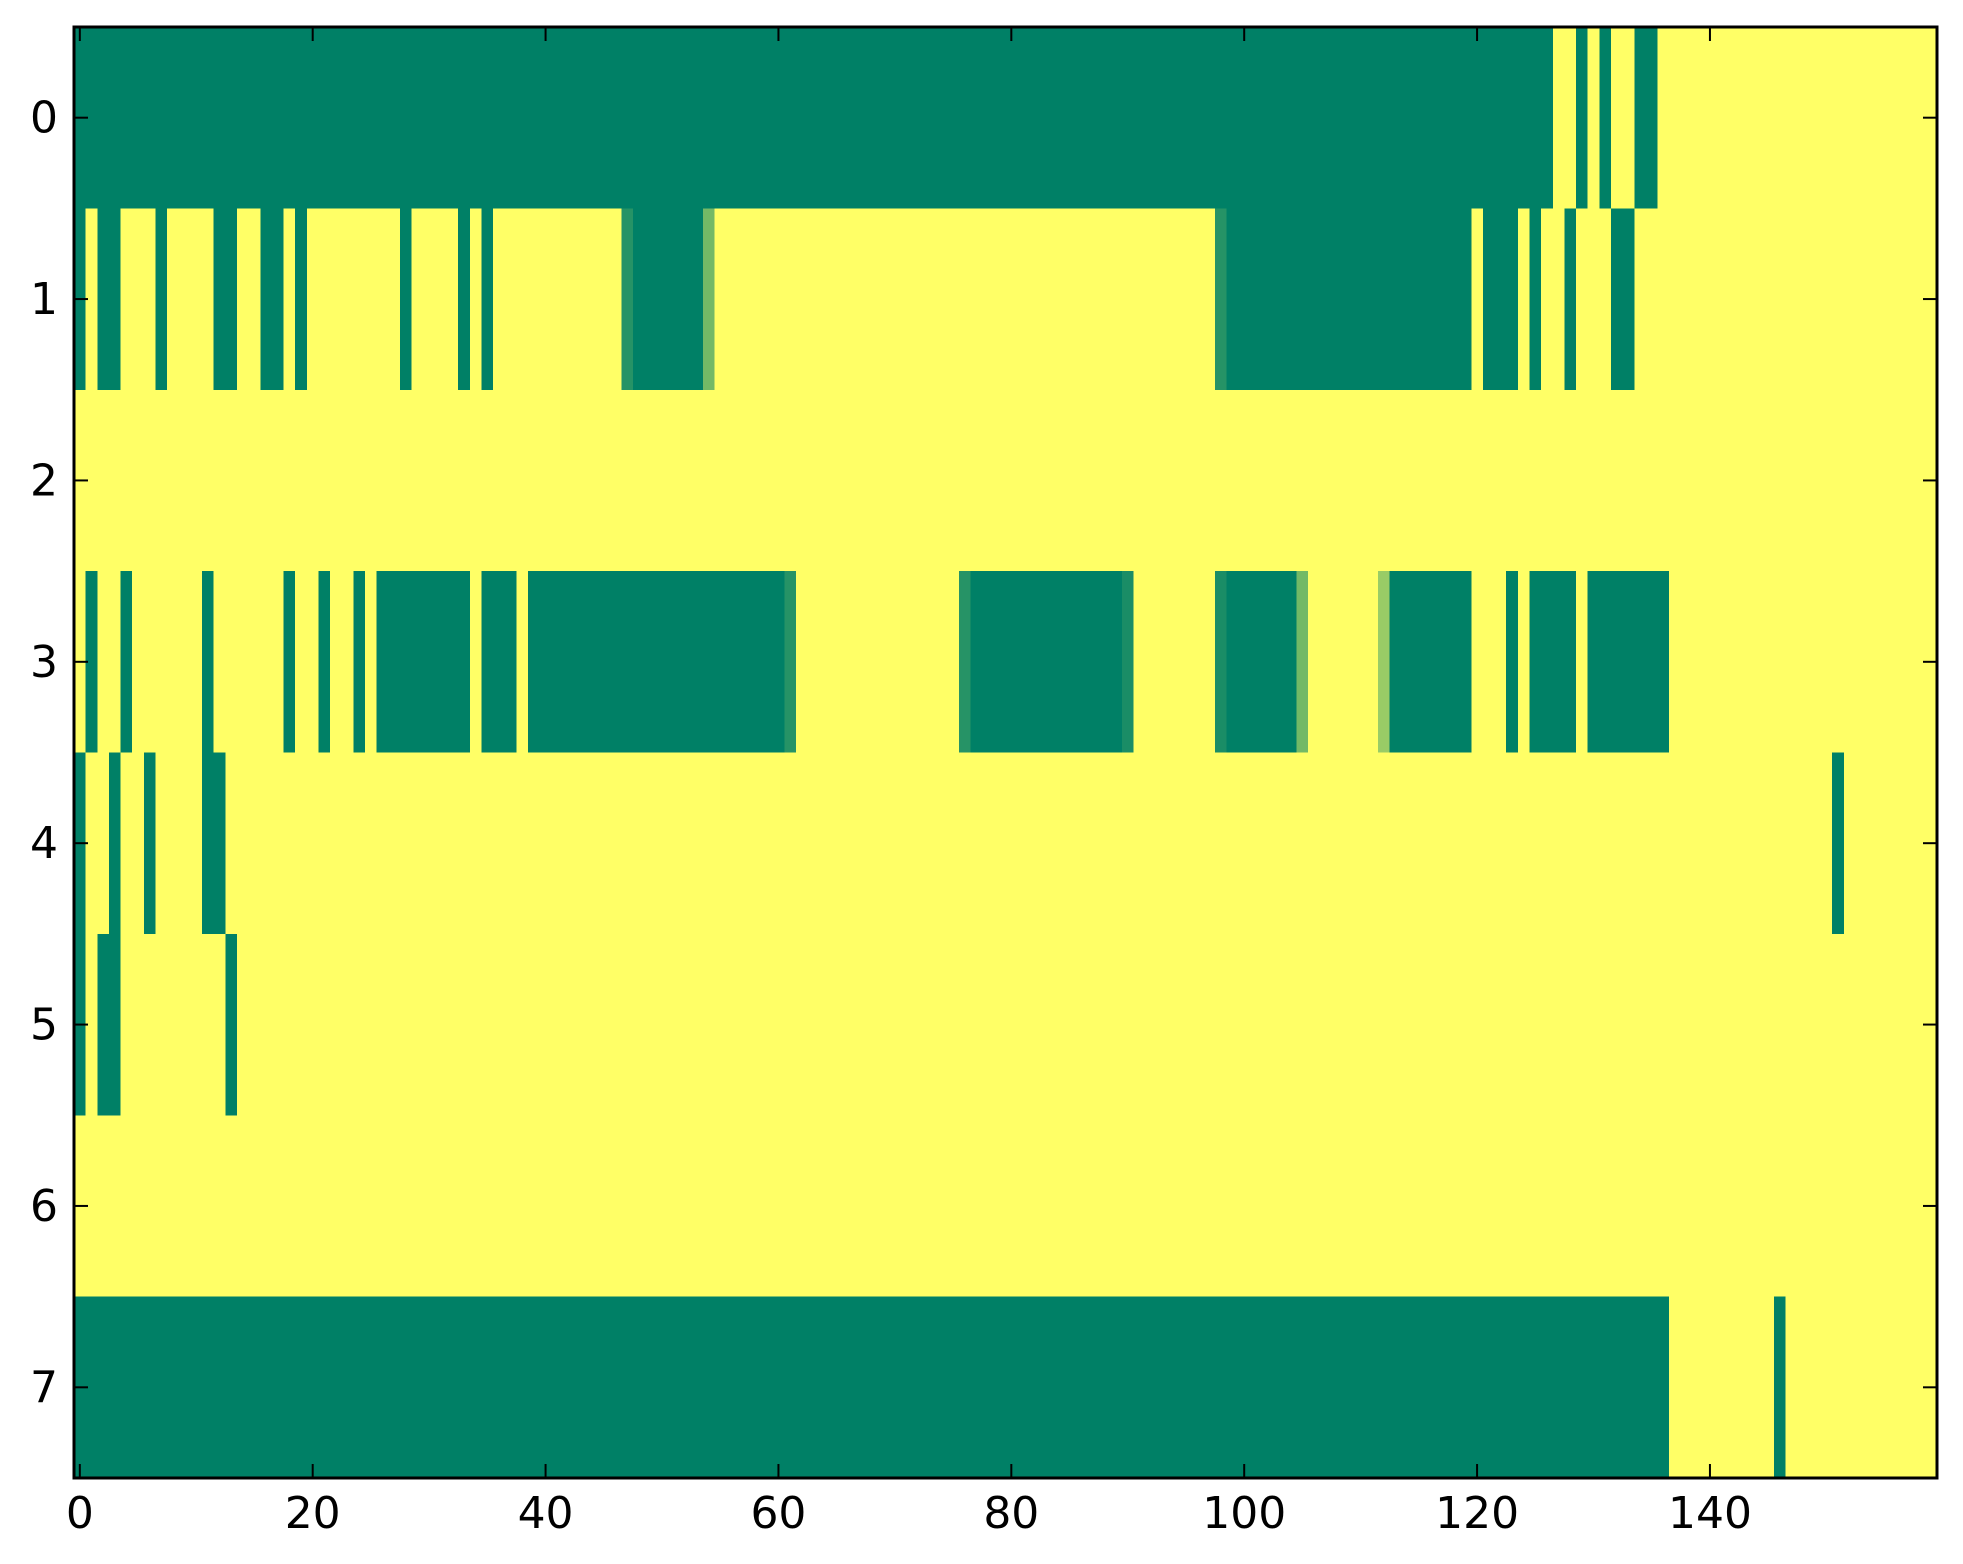 This screenshot has height=1564, width=1963. I want to click on x-tick-label: 0, so click(80, 1513).